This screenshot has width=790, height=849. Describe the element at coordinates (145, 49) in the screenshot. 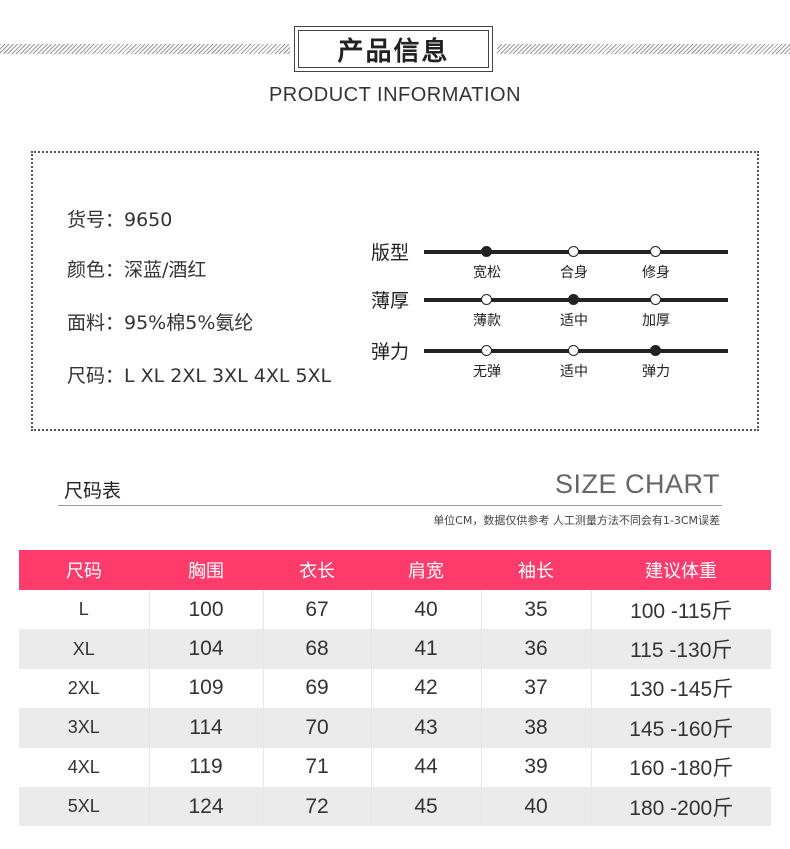

I see `header-hatch-left` at that location.